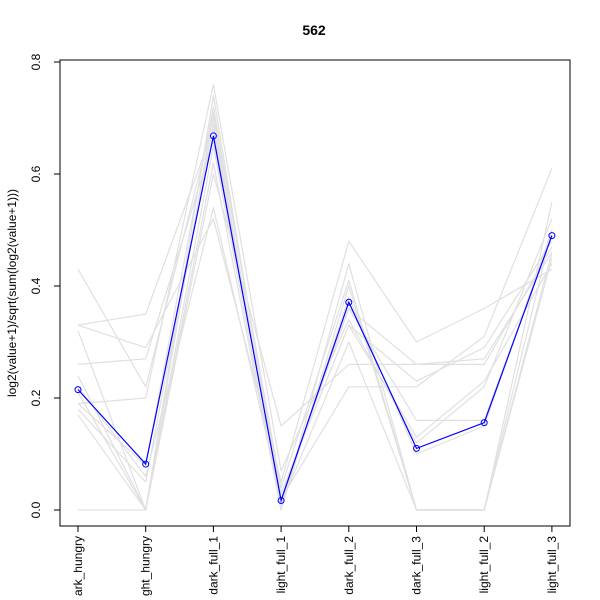 This screenshot has width=600, height=600. What do you see at coordinates (36, 397) in the screenshot?
I see `y-tick-label: 0.2` at bounding box center [36, 397].